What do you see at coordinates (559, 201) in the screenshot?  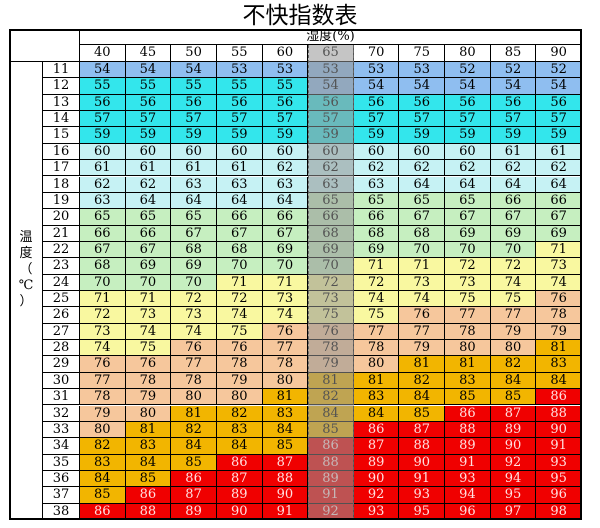 I see `index-cell: 66` at bounding box center [559, 201].